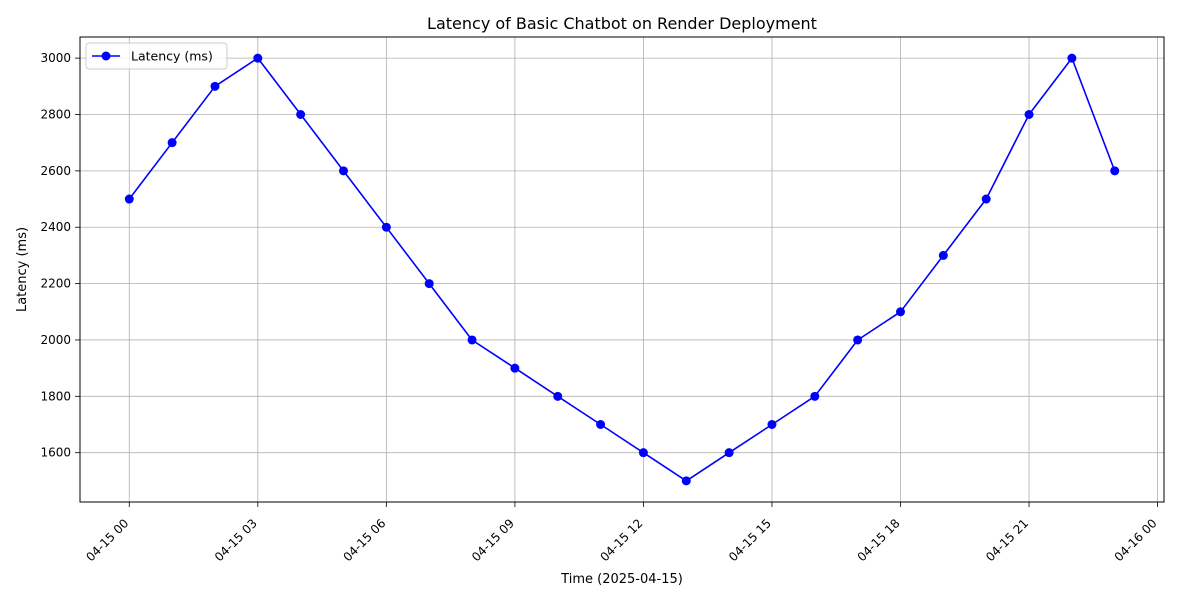 This screenshot has width=1200, height=600. Describe the element at coordinates (621, 579) in the screenshot. I see `x-axis-label: Time (2025-04-15)` at that location.